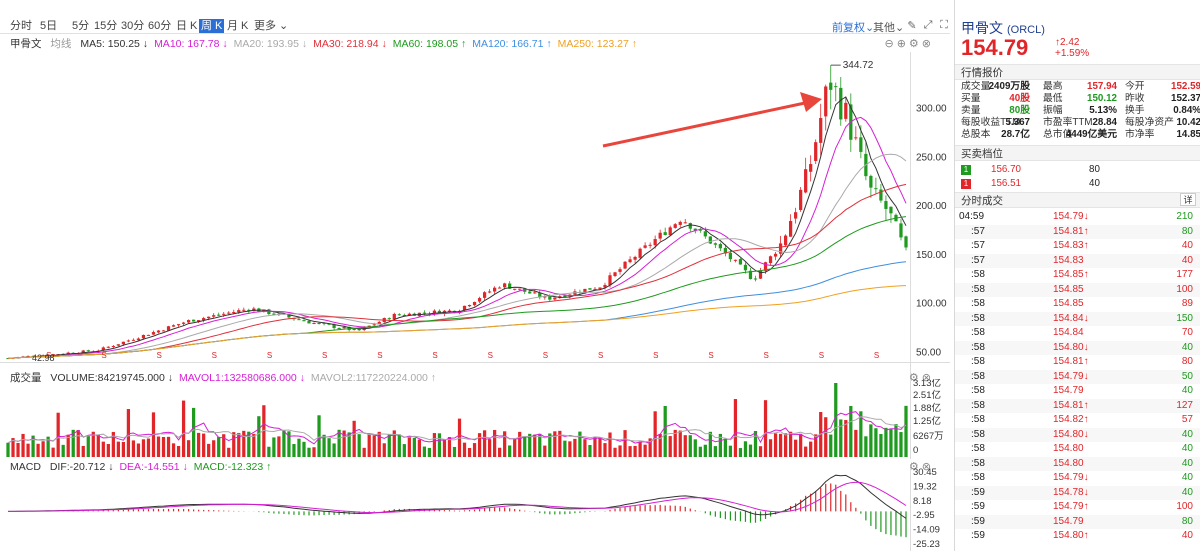  Describe the element at coordinates (944, 25) in the screenshot. I see `fullscreen-icon: ⛶` at that location.